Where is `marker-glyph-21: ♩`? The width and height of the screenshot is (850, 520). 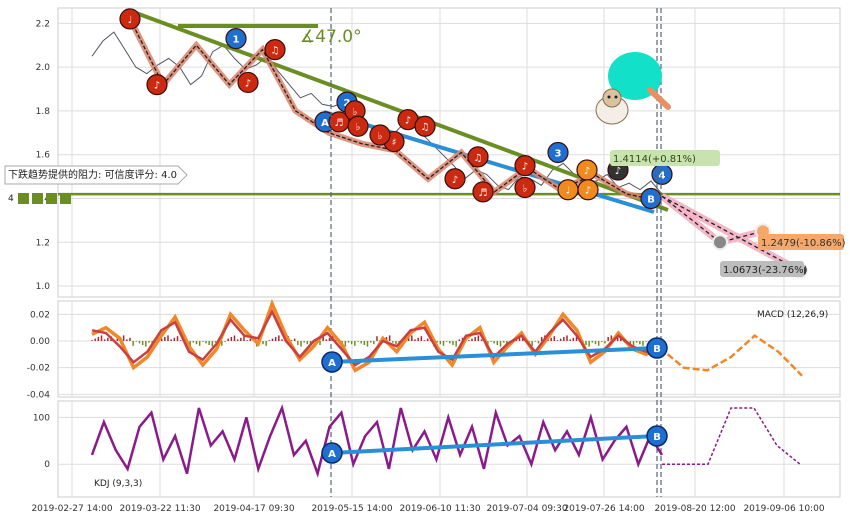 marker-glyph-21: ♩ is located at coordinates (568, 191).